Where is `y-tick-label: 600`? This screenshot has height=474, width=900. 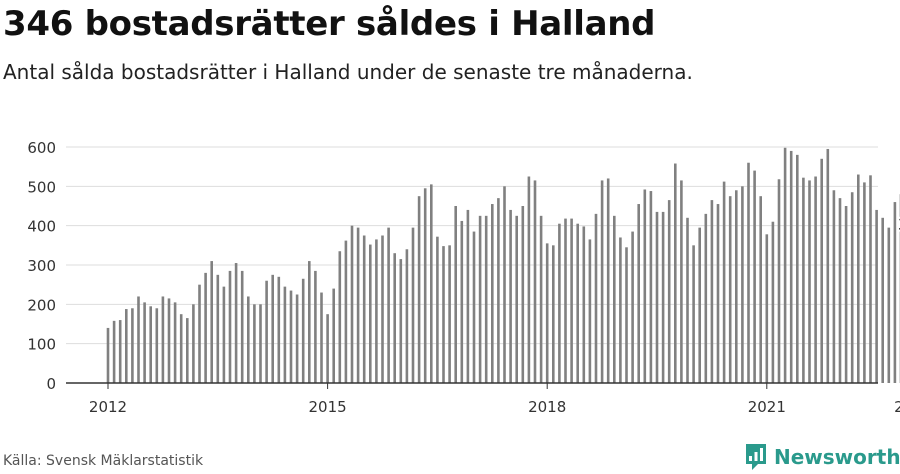 y-tick-label: 600 is located at coordinates (41, 148).